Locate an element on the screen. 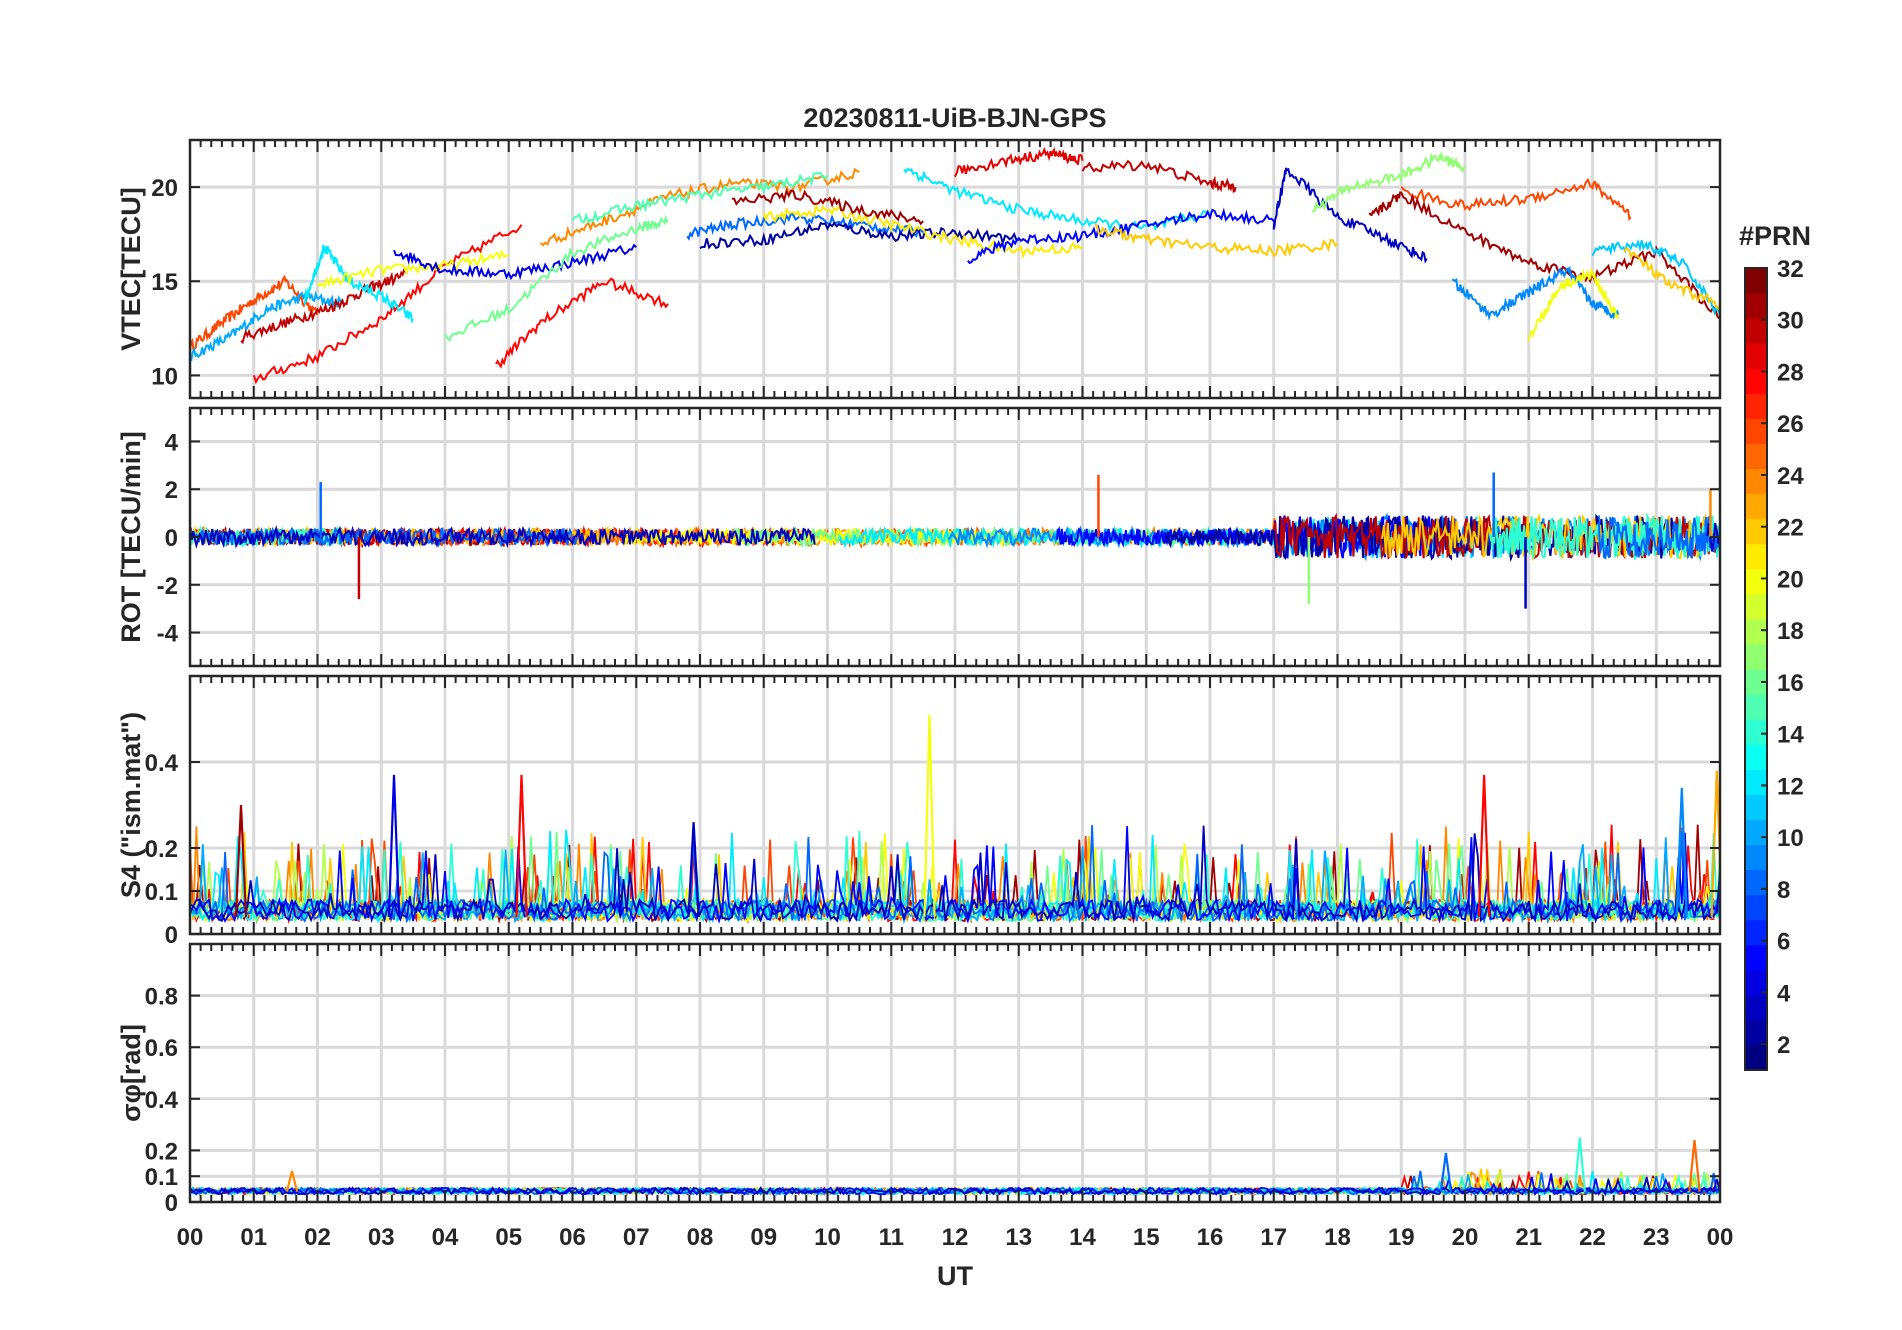 This screenshot has height=1330, width=1902. y-tick-label: 0.6 is located at coordinates (161, 1048).